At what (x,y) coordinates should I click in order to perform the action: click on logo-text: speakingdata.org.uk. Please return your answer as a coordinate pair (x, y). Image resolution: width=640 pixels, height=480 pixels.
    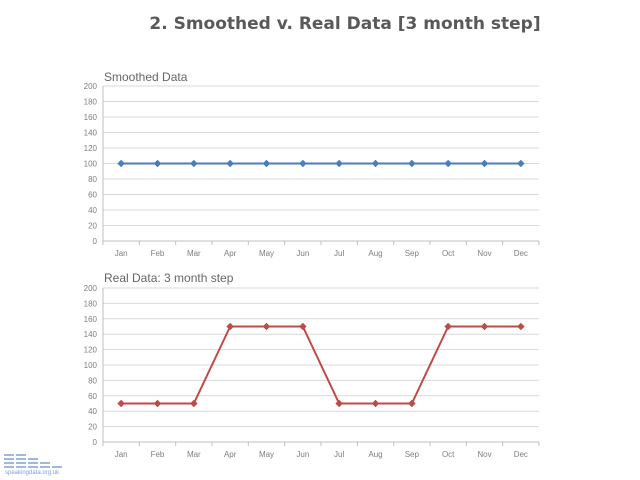
    Looking at the image, I should click on (32, 473).